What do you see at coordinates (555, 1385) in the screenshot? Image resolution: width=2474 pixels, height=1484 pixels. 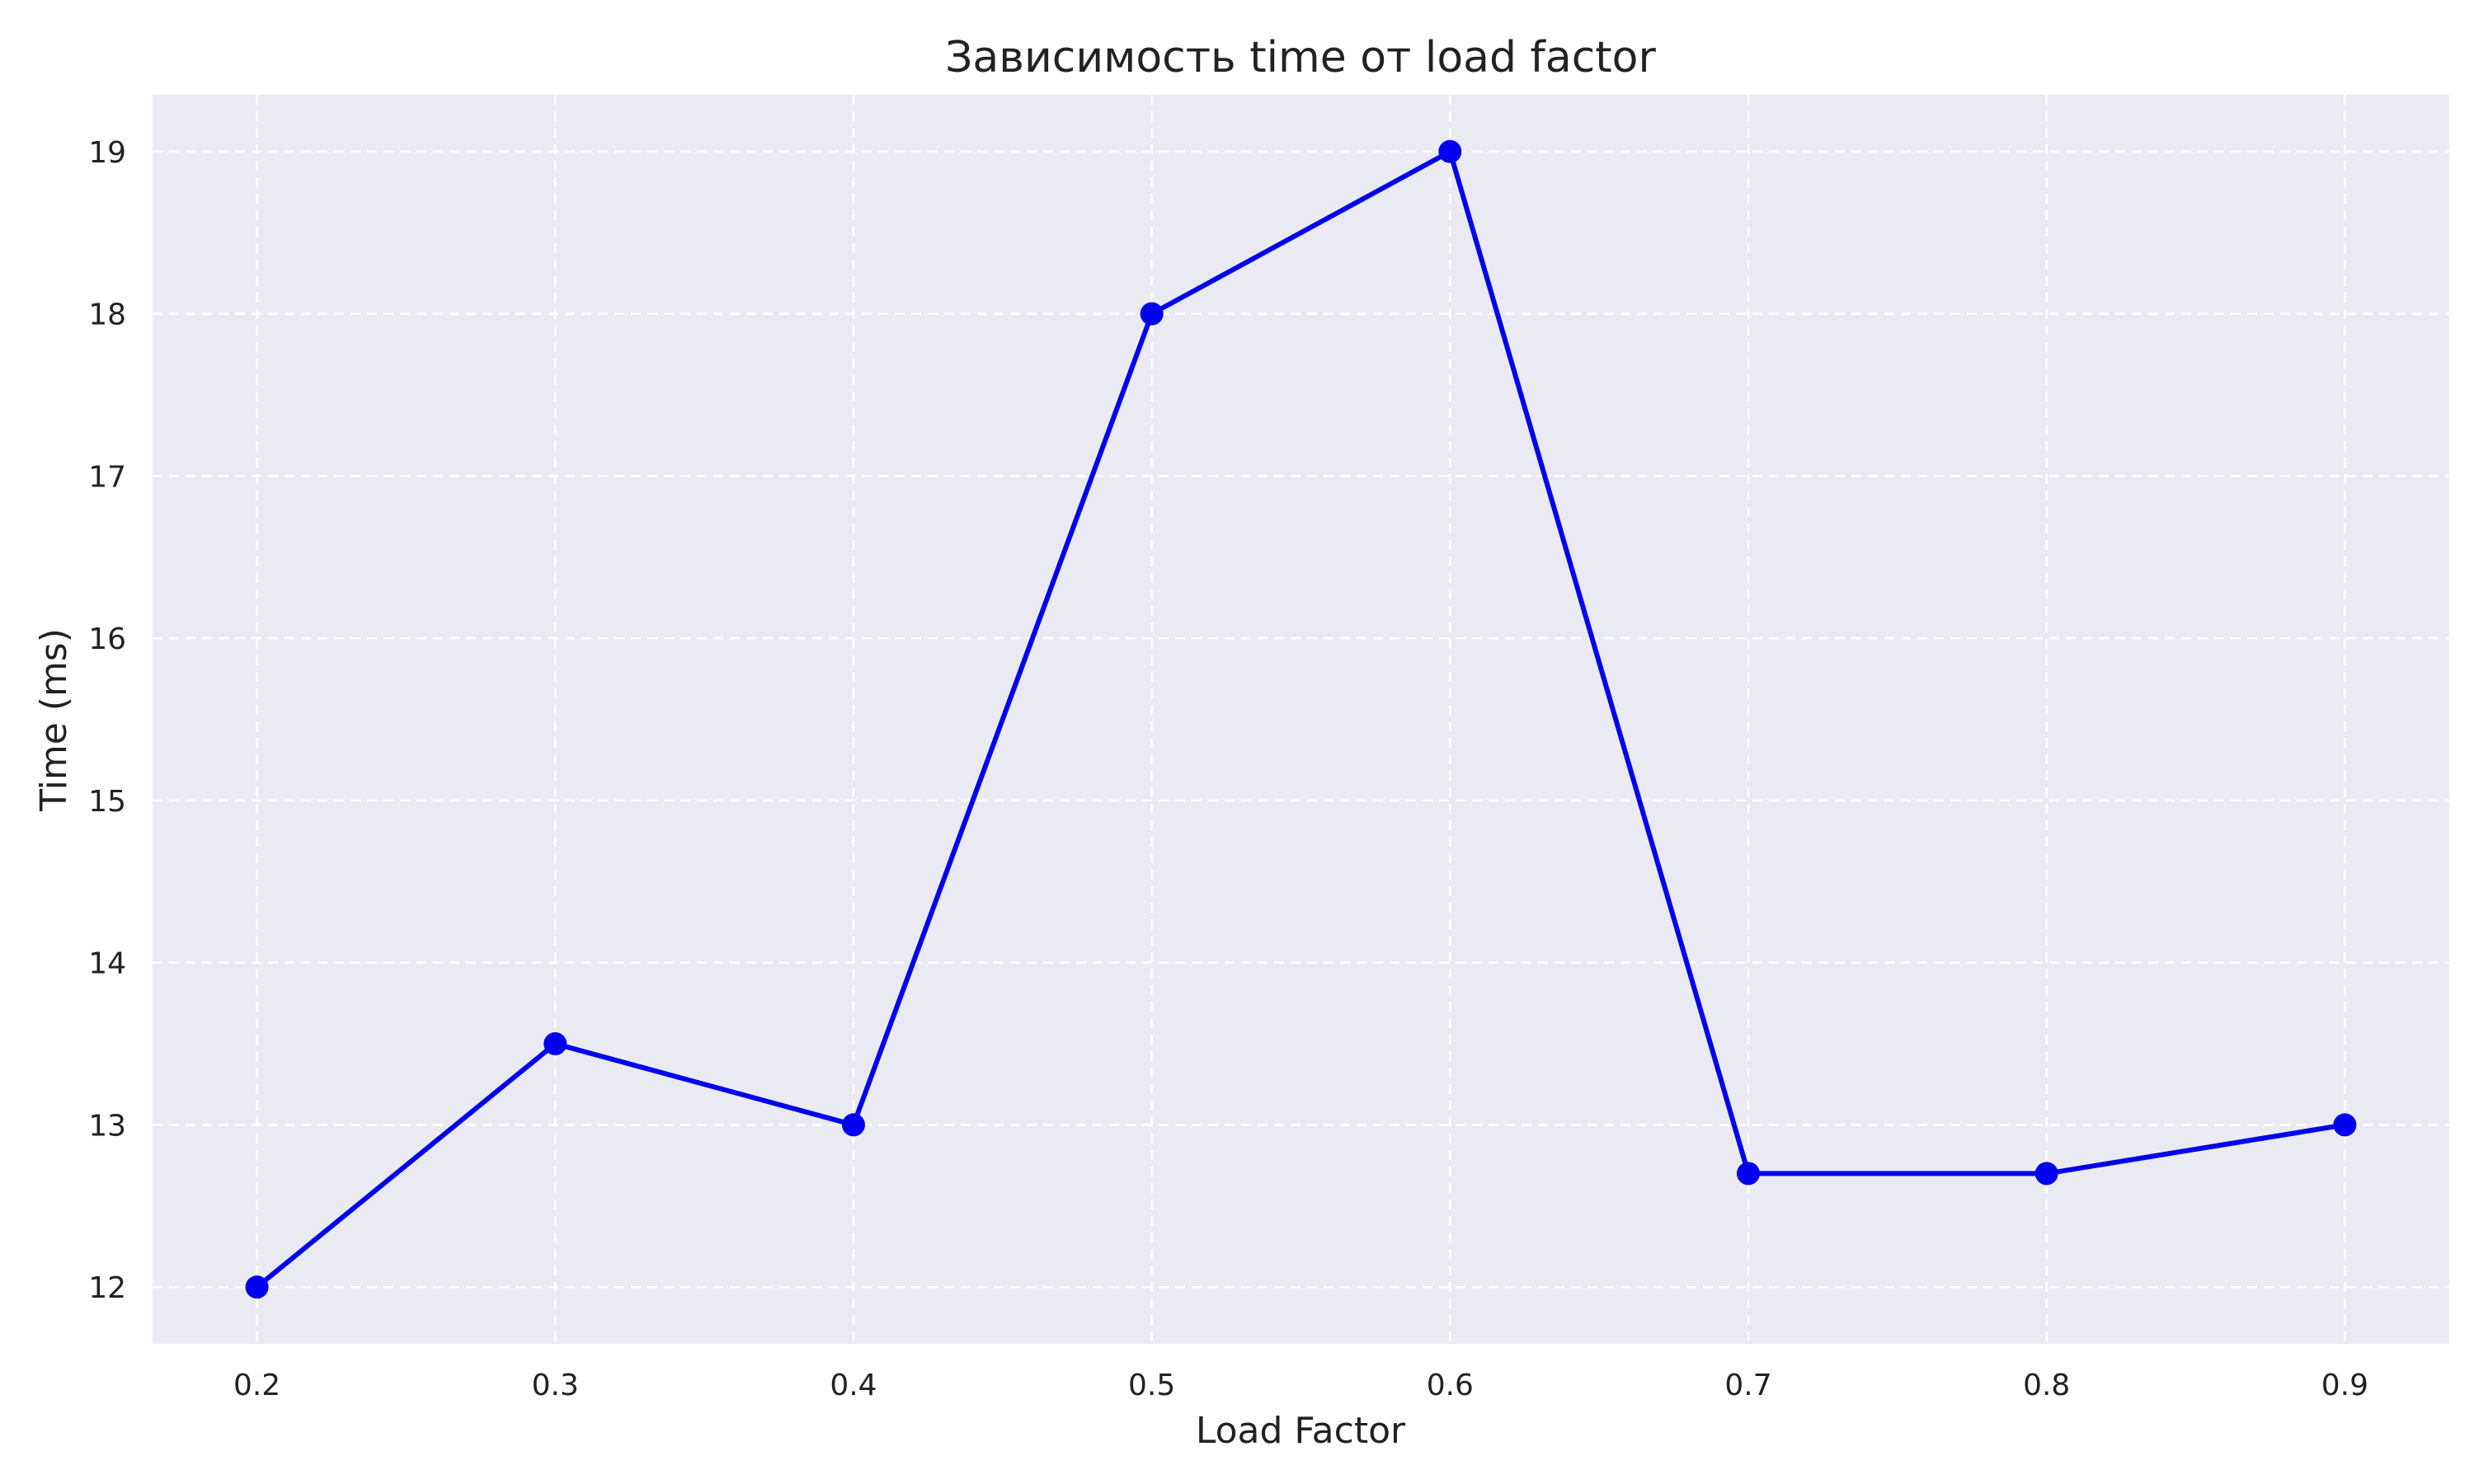 I see `x-tick-label: 0.3` at bounding box center [555, 1385].